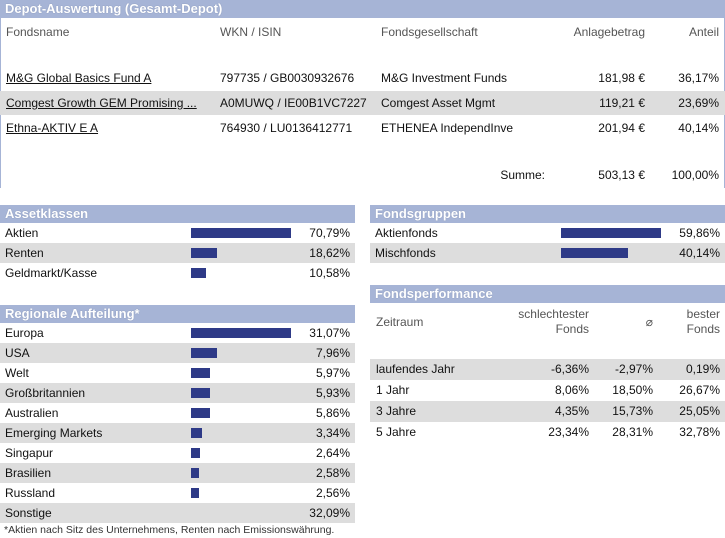  Describe the element at coordinates (287, 78) in the screenshot. I see `fund-wkn: 797735 / GB0030932676` at that location.